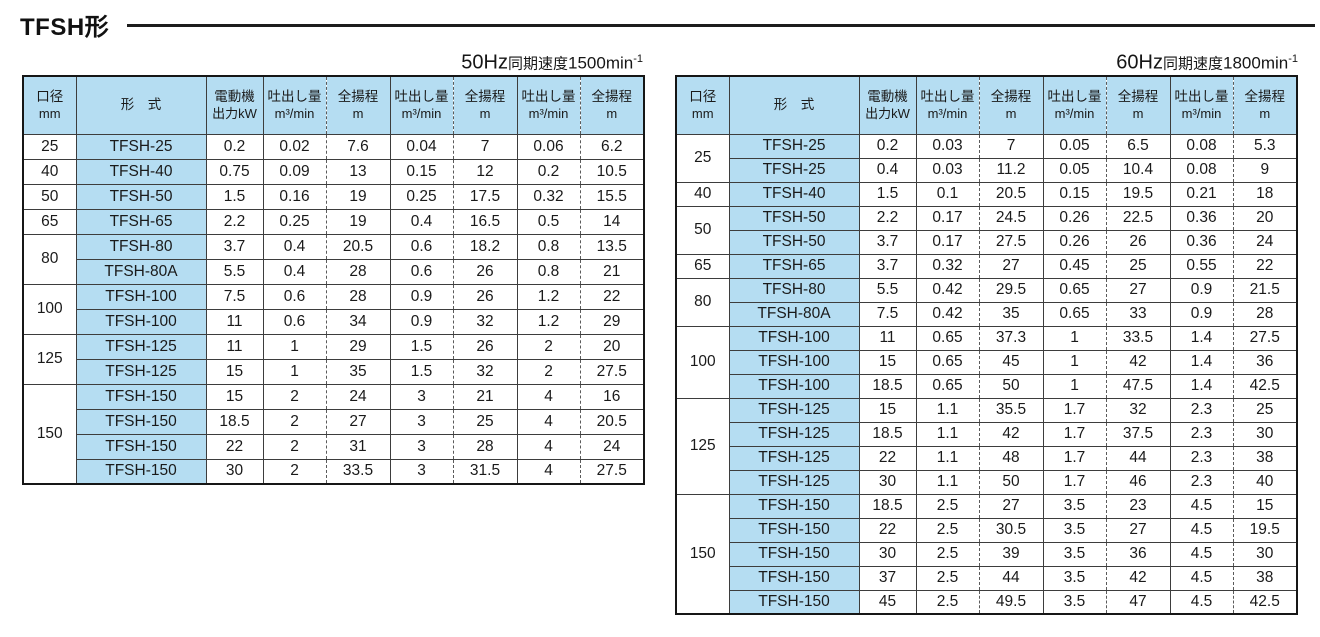 The image size is (1320, 637). I want to click on head-cell: 21.5, so click(1265, 290).